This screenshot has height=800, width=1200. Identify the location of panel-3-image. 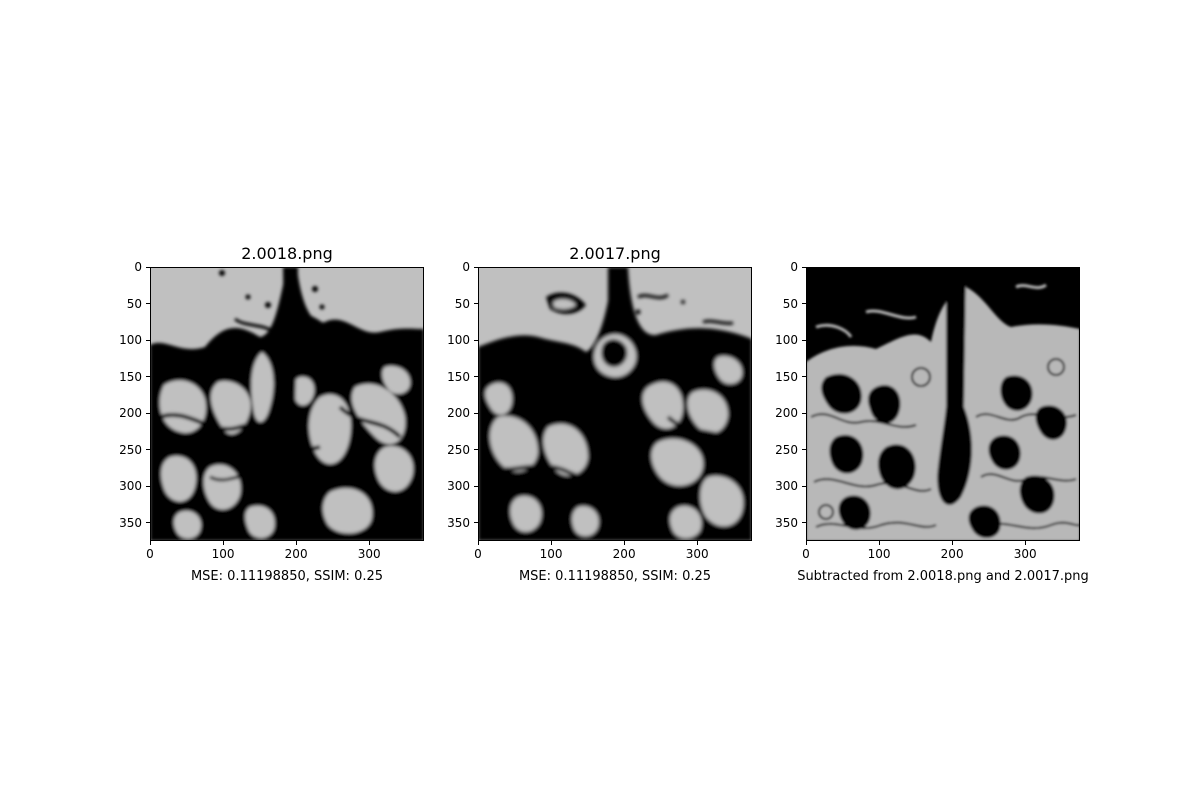
(943, 404).